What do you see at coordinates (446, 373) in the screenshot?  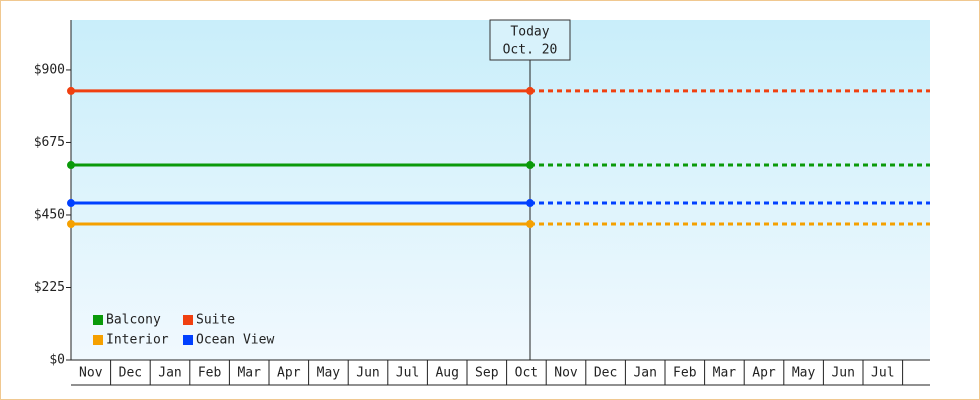 I see `x-tick-label: Aug` at bounding box center [446, 373].